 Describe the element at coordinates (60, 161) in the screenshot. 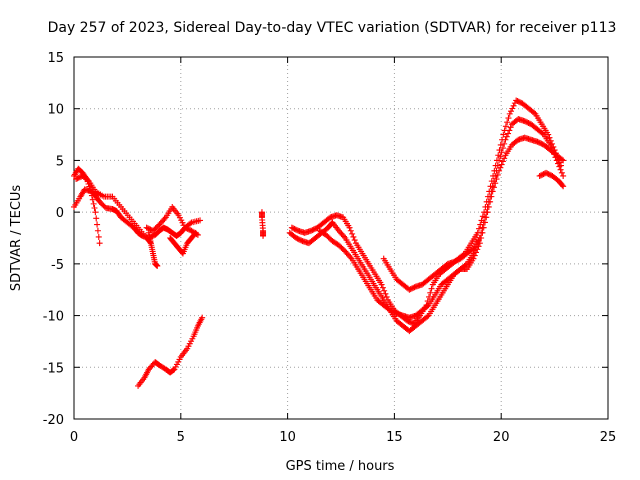

I see `y-tick-label: 5` at that location.